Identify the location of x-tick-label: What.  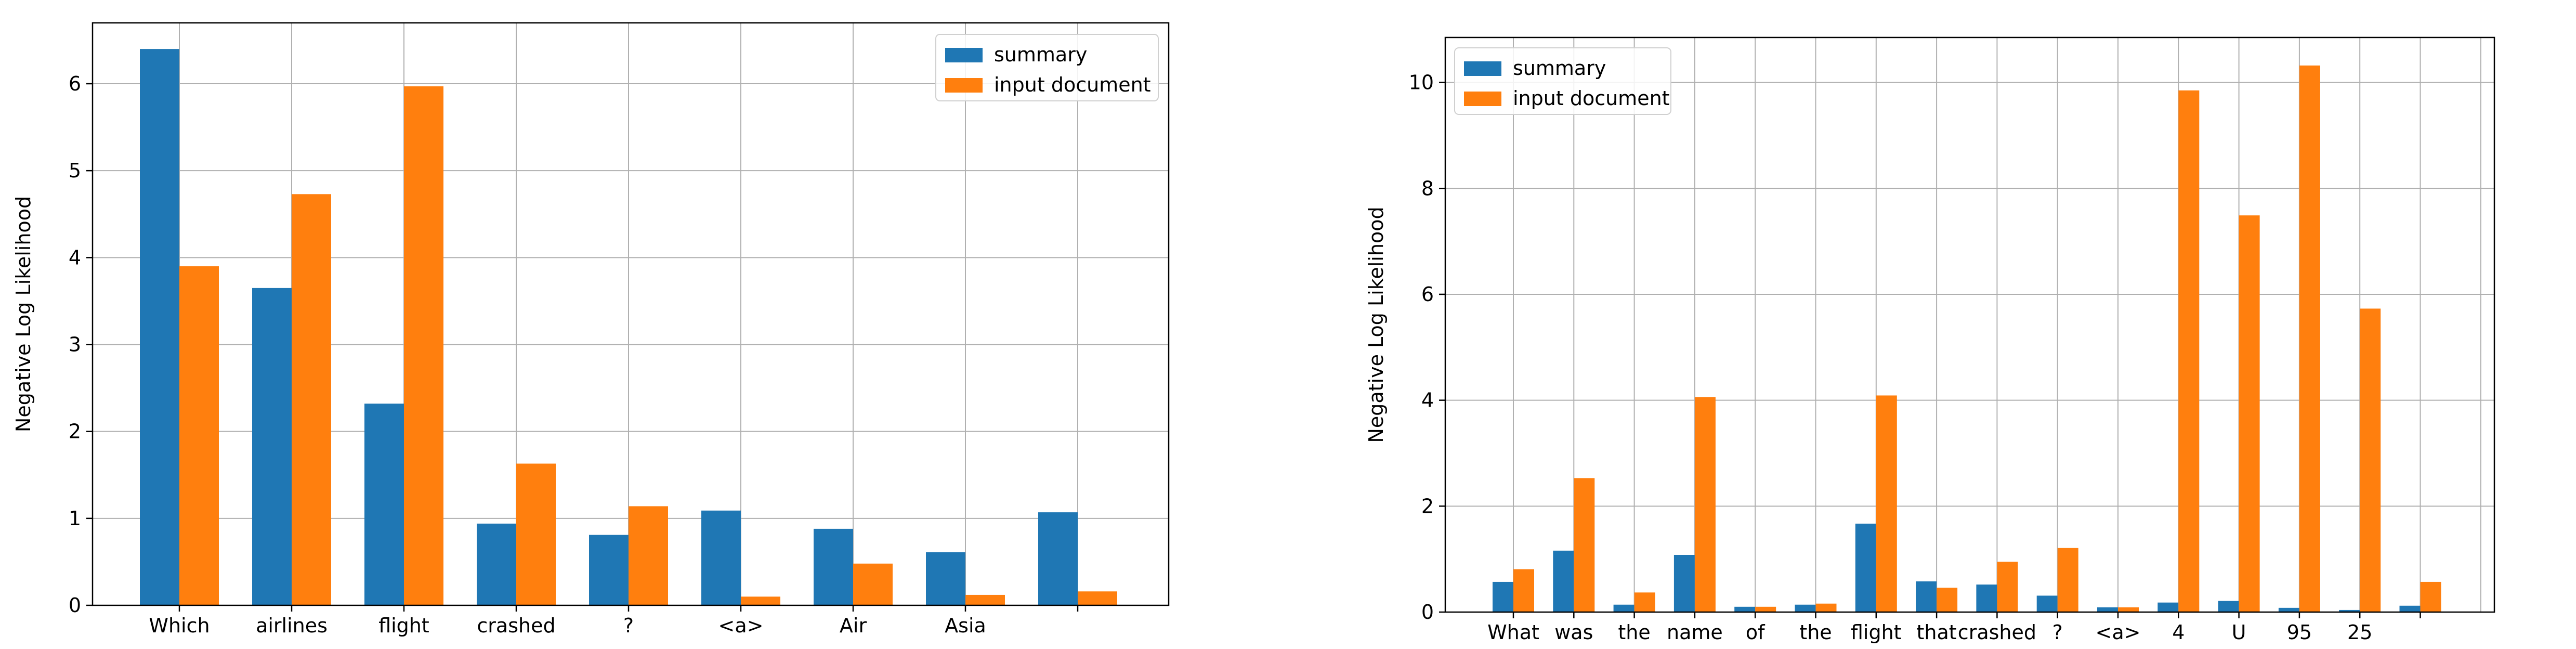
(1513, 632).